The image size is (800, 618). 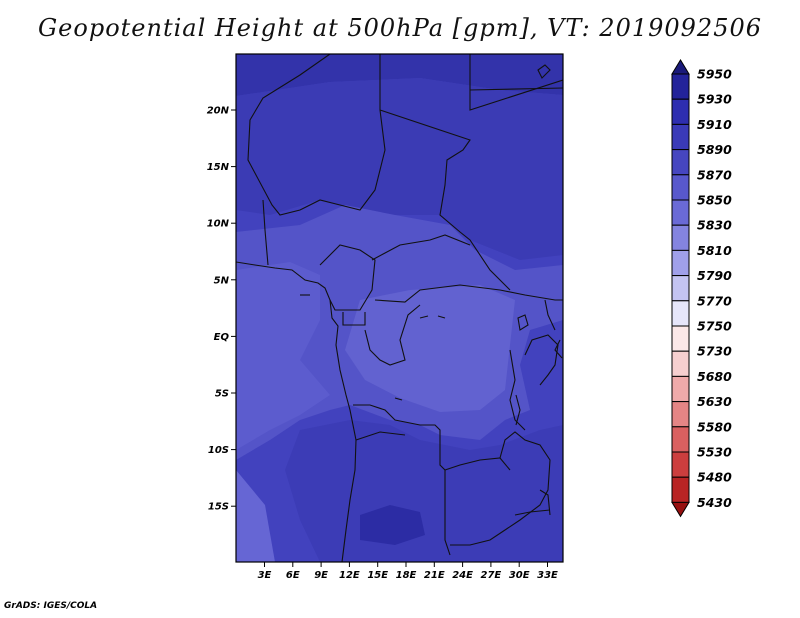 What do you see at coordinates (714, 74) in the screenshot?
I see `colorbar-label: 5950` at bounding box center [714, 74].